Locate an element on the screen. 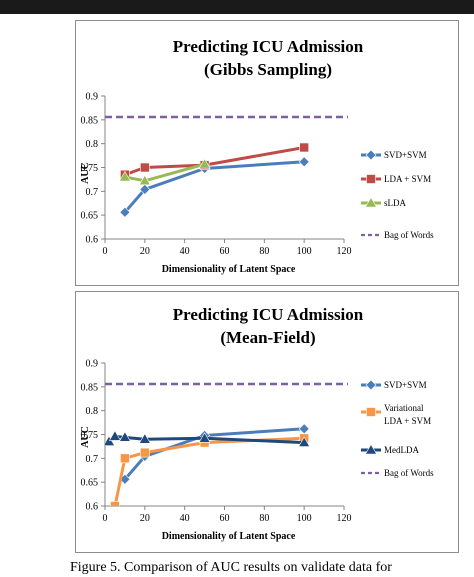 The height and width of the screenshot is (577, 474). legend-item-slda: sLDA is located at coordinates (383, 202).